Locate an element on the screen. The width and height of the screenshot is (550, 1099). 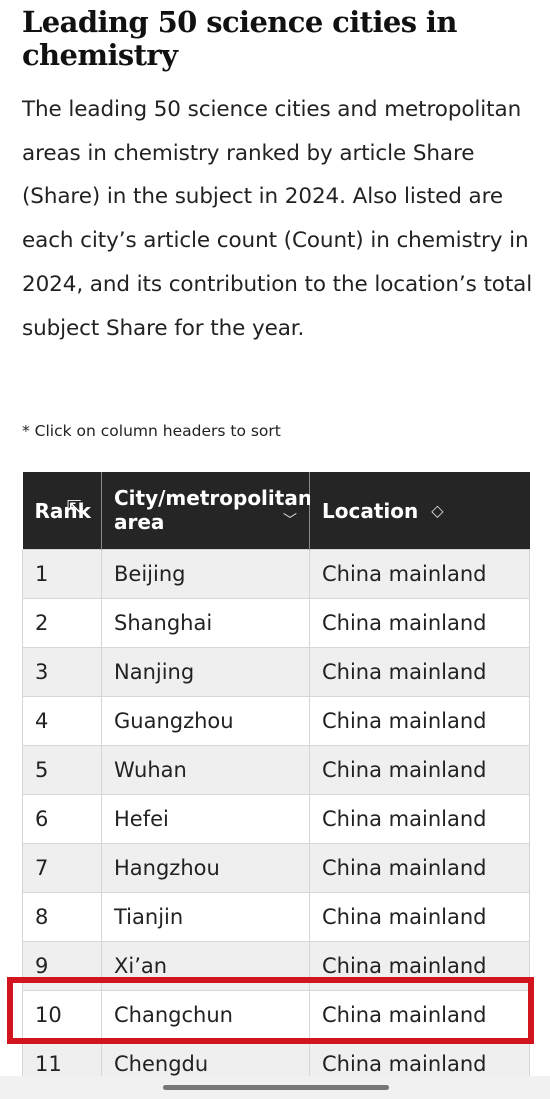
table-row: 7 Hangzhou China mainland is located at coordinates (276, 867).